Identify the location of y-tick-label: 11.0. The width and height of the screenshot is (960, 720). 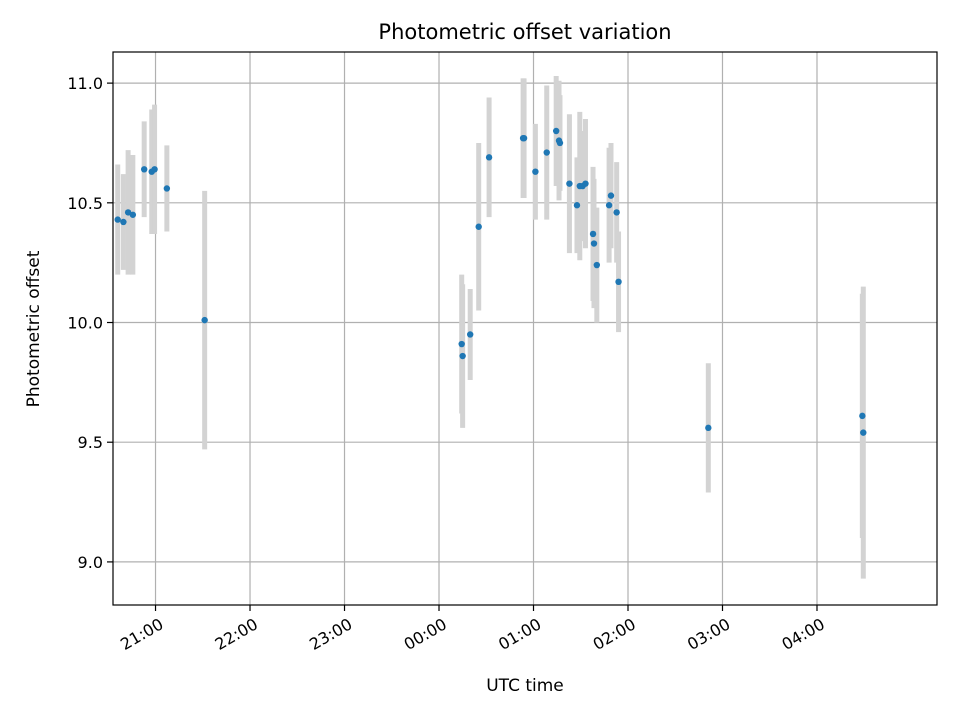
(85, 83).